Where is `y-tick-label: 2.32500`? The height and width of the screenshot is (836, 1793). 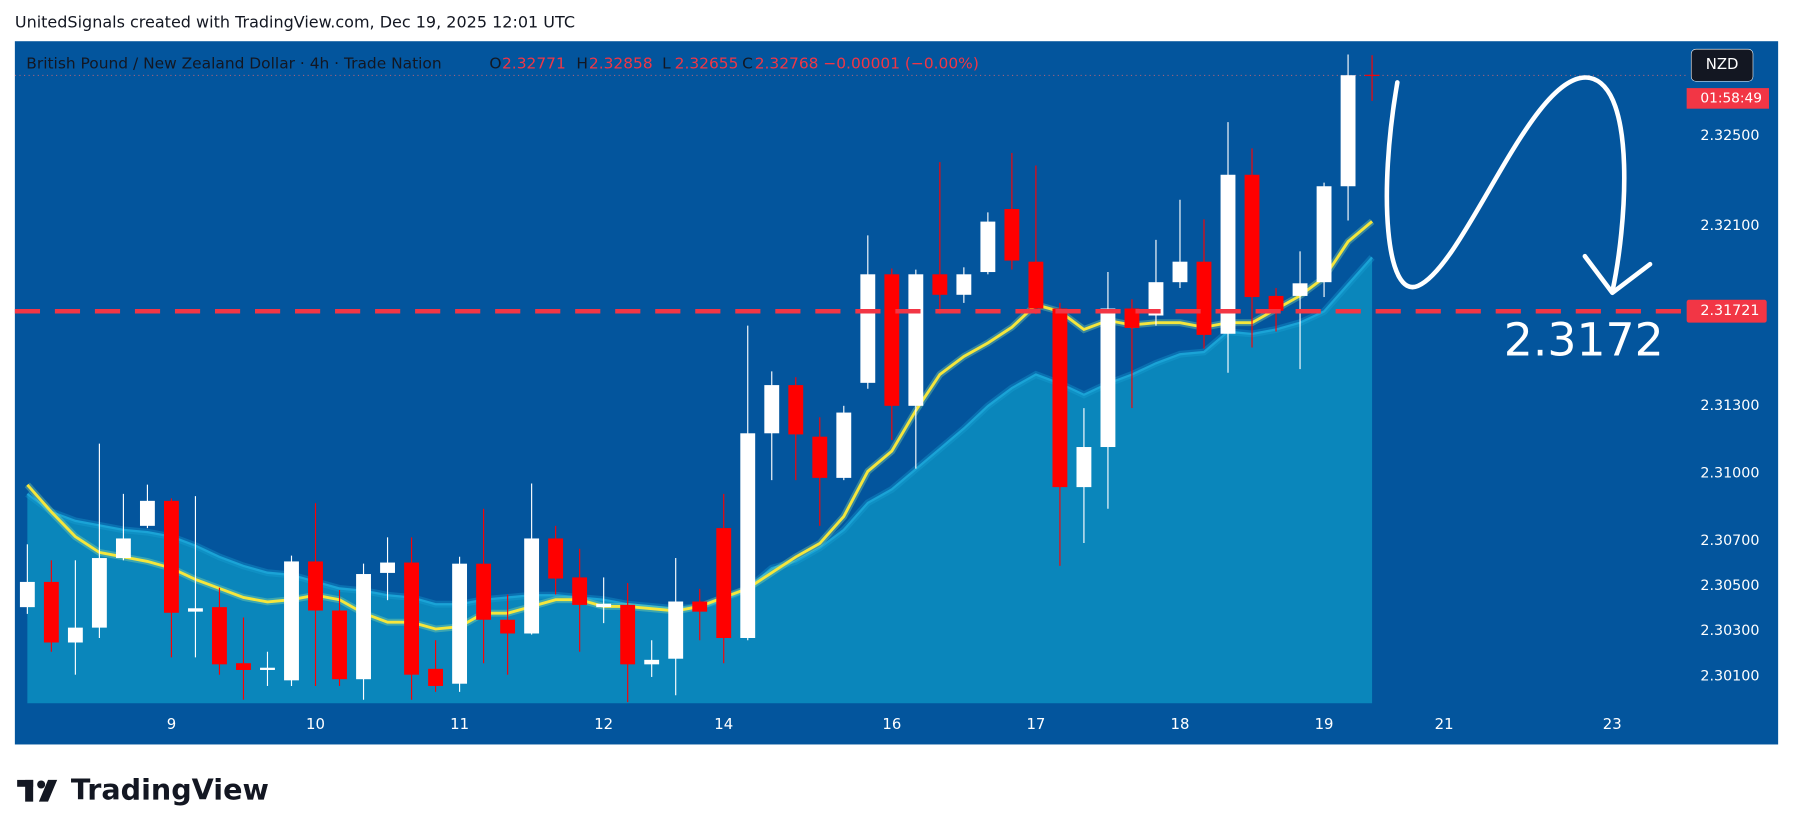
y-tick-label: 2.32500 is located at coordinates (1729, 136).